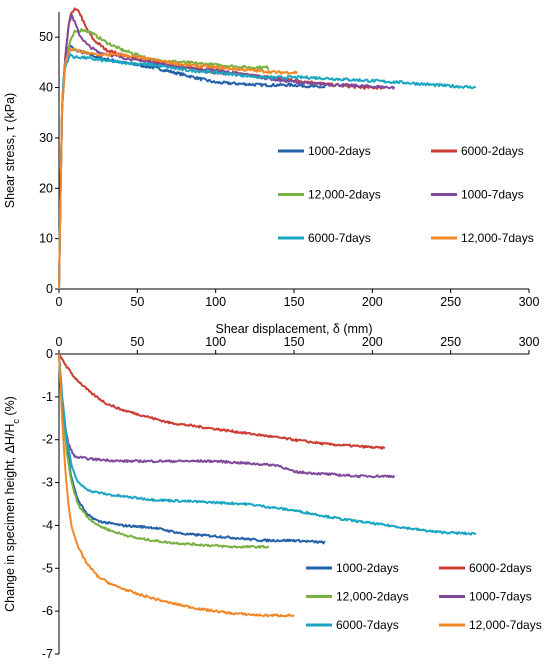 Image resolution: width=550 pixels, height=665 pixels. Describe the element at coordinates (293, 329) in the screenshot. I see `x-axis-label: Shear displacement, δ (mm)` at that location.